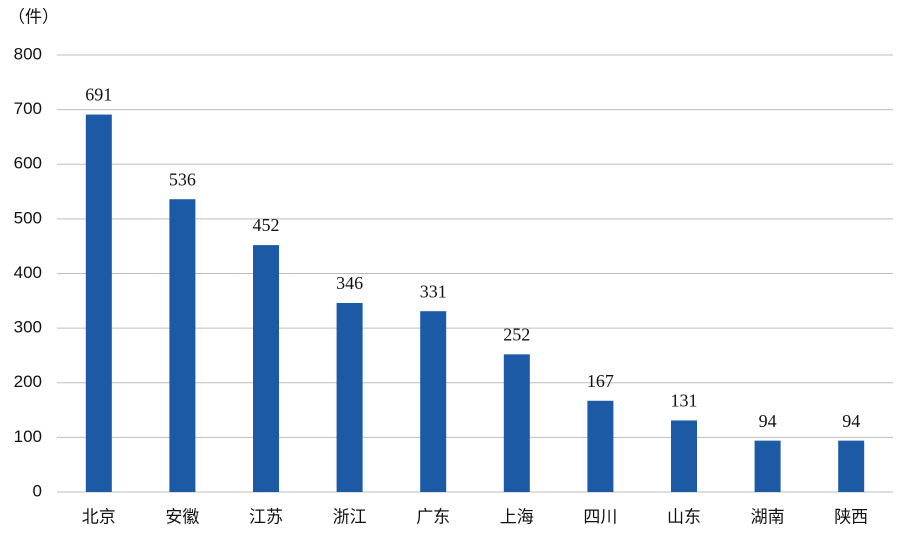 This screenshot has height=536, width=903. What do you see at coordinates (182, 516) in the screenshot?
I see `x-tick-label: 安徽` at bounding box center [182, 516].